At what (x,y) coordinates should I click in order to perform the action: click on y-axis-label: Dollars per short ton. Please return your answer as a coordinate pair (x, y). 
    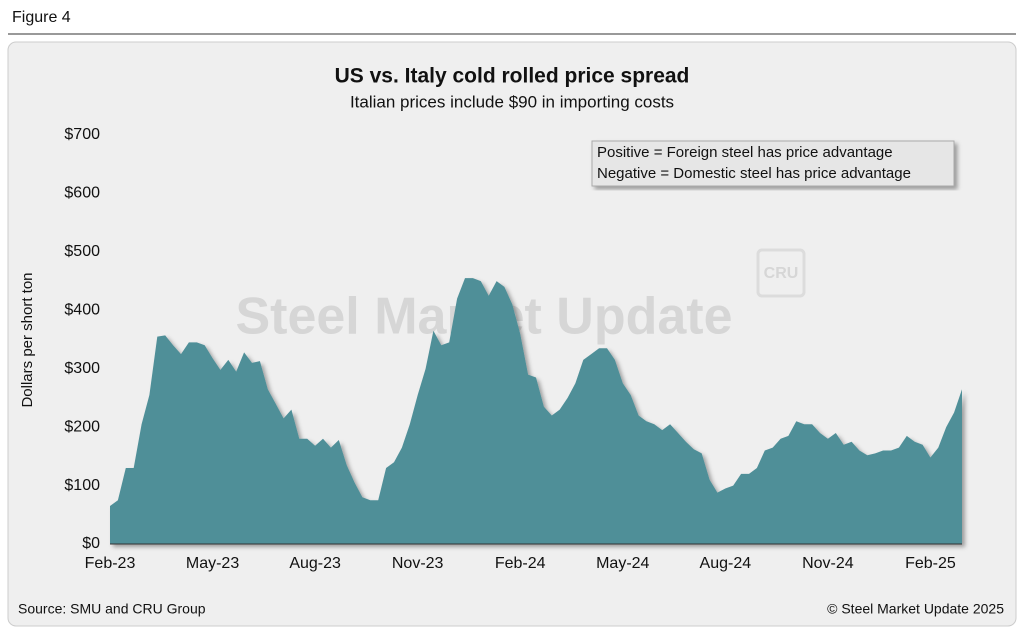
    Looking at the image, I should click on (27, 339).